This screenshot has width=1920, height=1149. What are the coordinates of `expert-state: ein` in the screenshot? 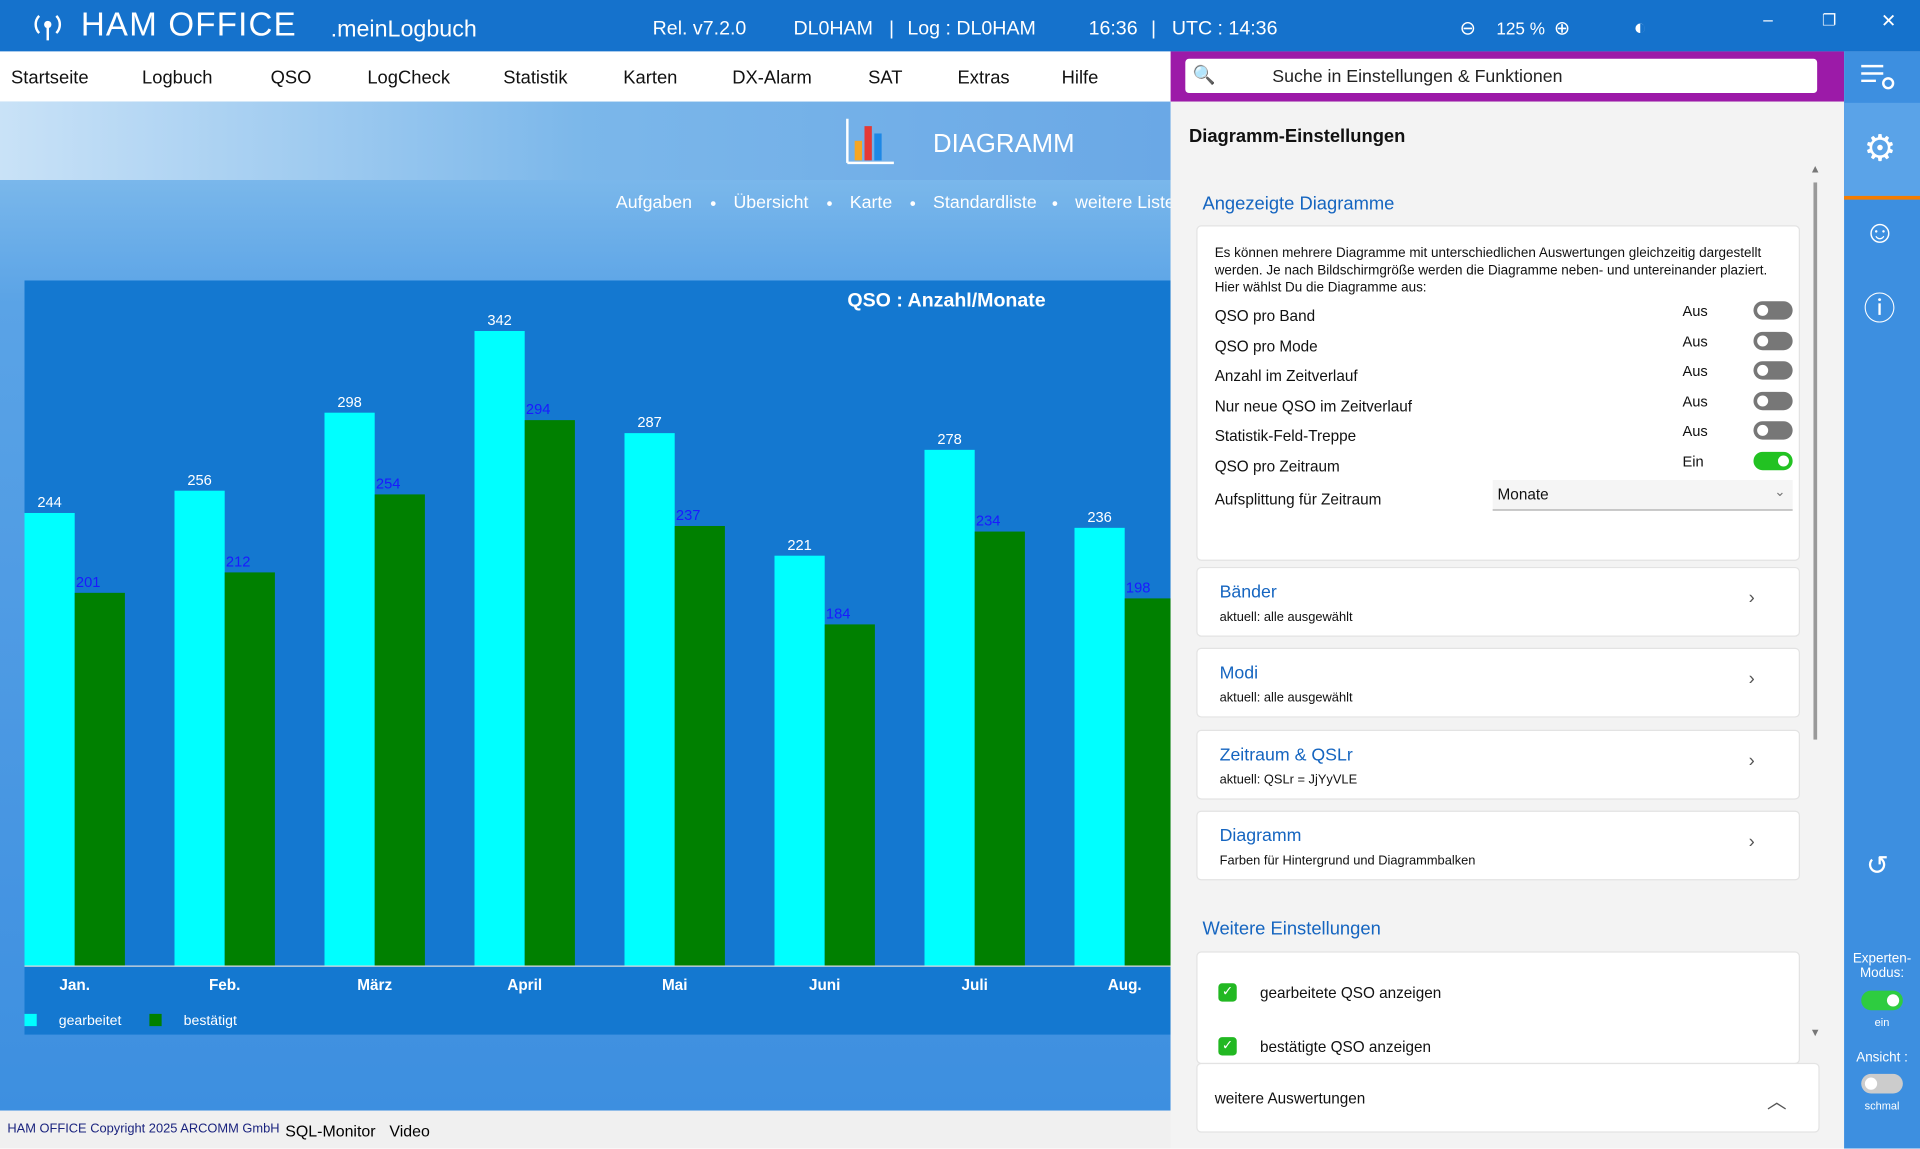 It's located at (1882, 1022).